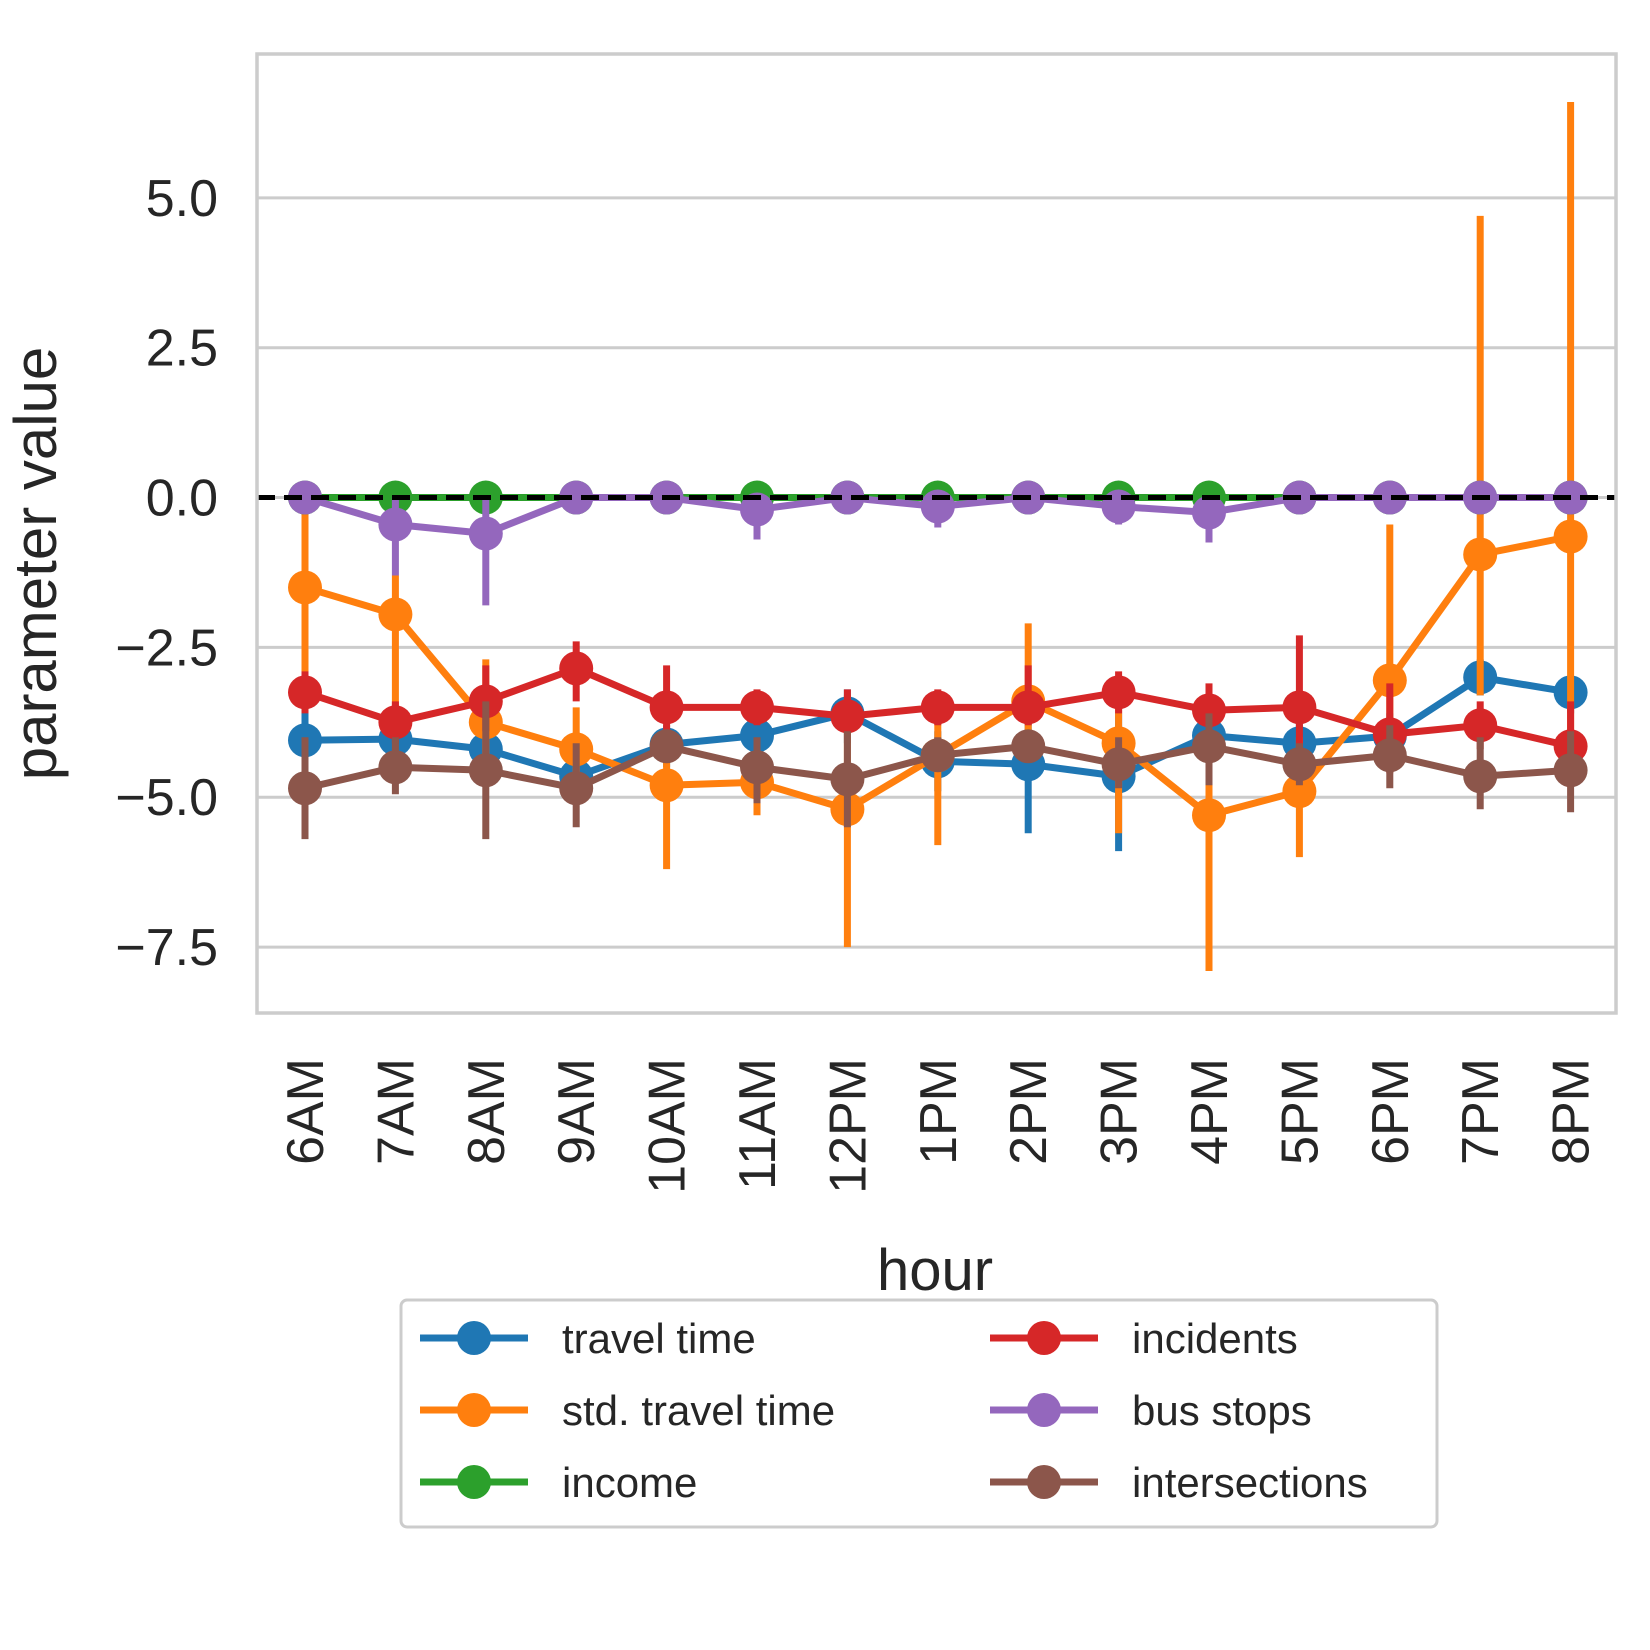  I want to click on y-tick-label: 2.5, so click(182, 349).